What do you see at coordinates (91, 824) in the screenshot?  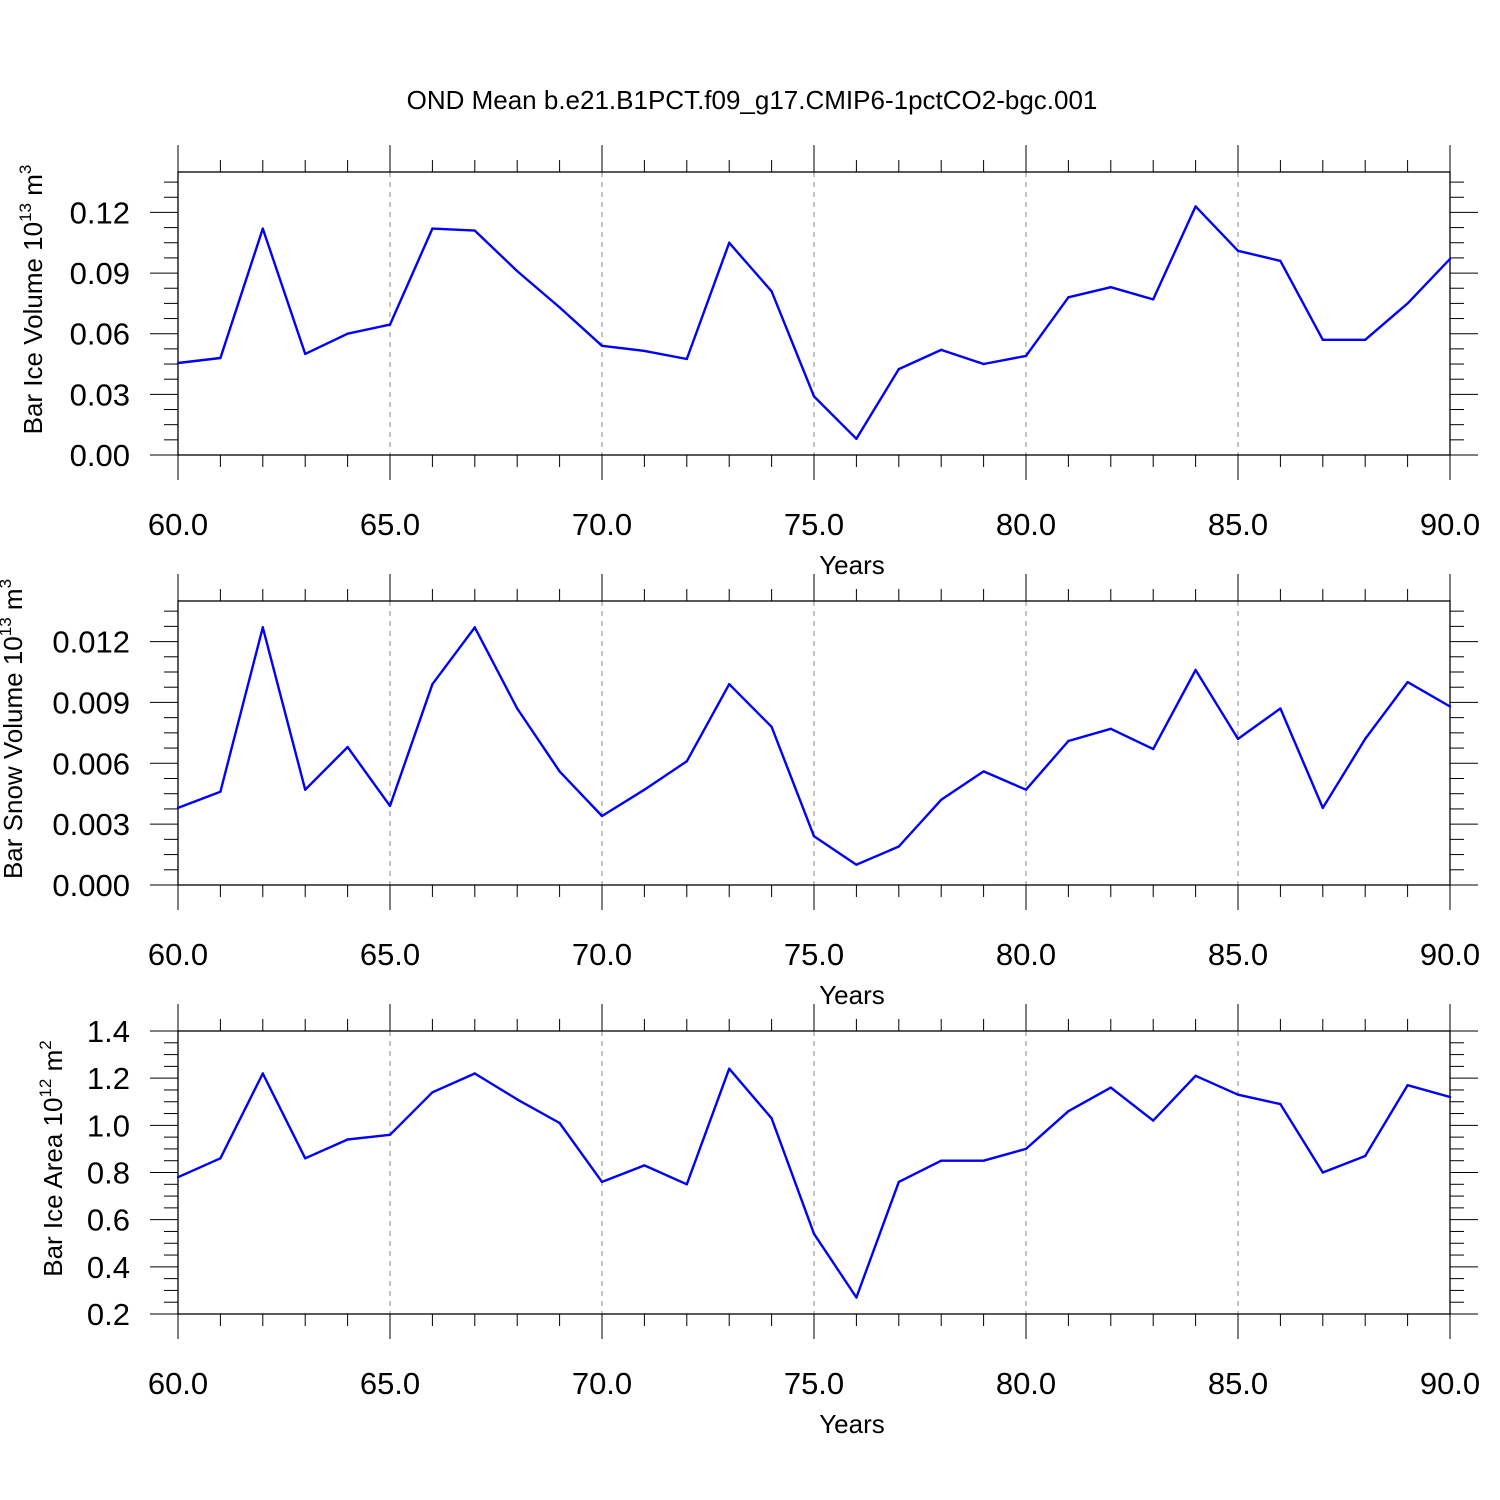 I see `y-tick-label: 0.003` at bounding box center [91, 824].